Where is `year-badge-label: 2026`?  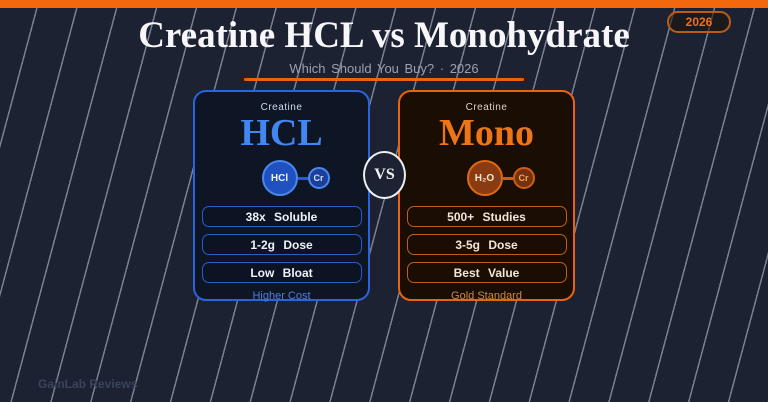
year-badge-label: 2026 is located at coordinates (699, 22).